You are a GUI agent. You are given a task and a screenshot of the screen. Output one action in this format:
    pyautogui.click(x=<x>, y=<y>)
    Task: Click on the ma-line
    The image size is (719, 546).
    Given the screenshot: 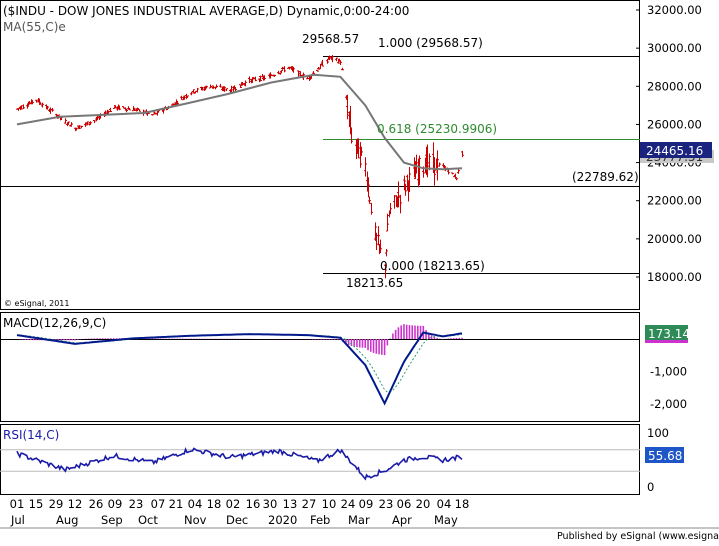 What is the action you would take?
    pyautogui.click(x=239, y=122)
    